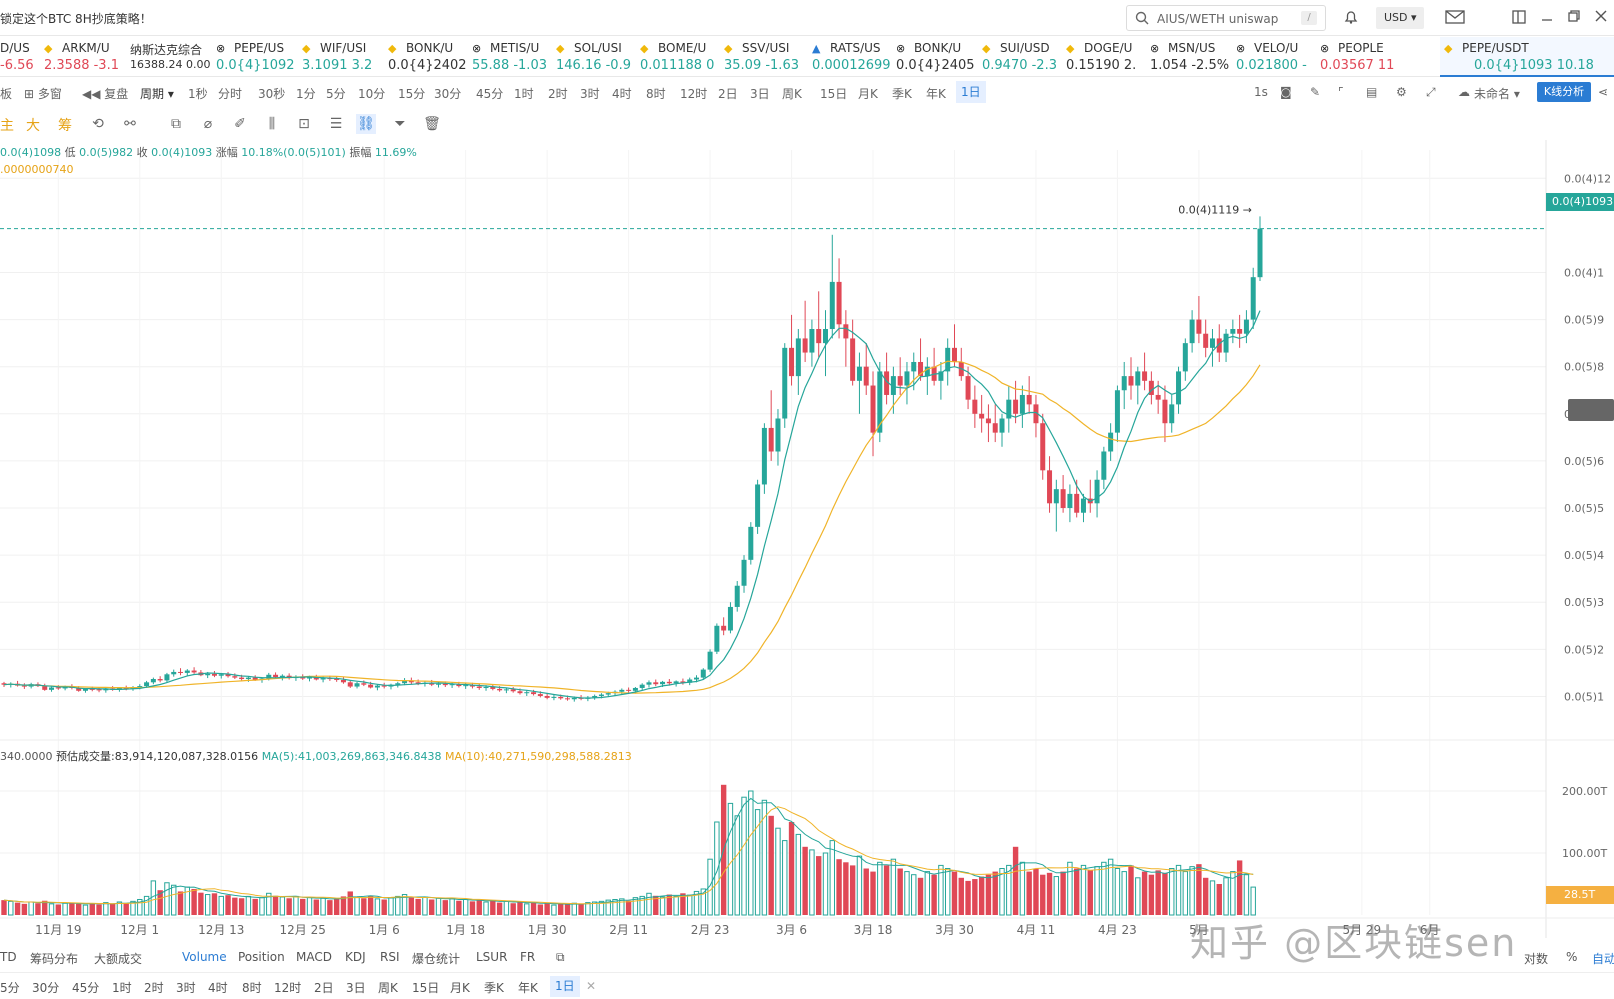 The height and width of the screenshot is (999, 1614). What do you see at coordinates (1401, 92) in the screenshot?
I see `gear-icon: ⚙` at bounding box center [1401, 92].